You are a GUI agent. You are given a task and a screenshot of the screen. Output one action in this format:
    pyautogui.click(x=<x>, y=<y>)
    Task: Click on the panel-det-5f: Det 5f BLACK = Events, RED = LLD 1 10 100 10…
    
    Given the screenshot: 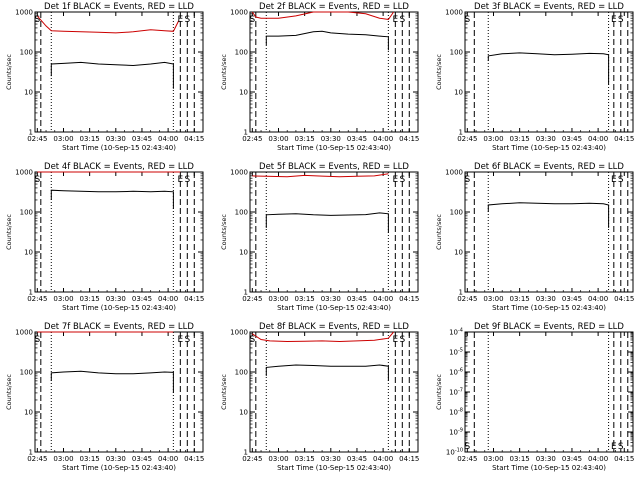 What is the action you would take?
    pyautogui.click(x=319, y=237)
    